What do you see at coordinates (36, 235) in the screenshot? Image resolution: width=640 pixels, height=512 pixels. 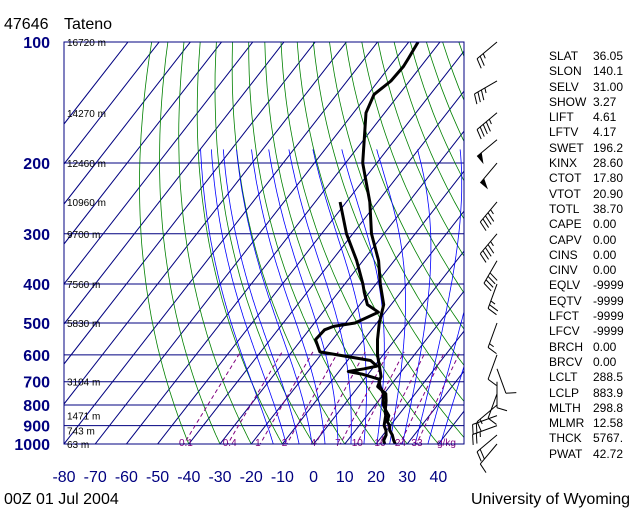 I see `pressure-tick-300: 300` at bounding box center [36, 235].